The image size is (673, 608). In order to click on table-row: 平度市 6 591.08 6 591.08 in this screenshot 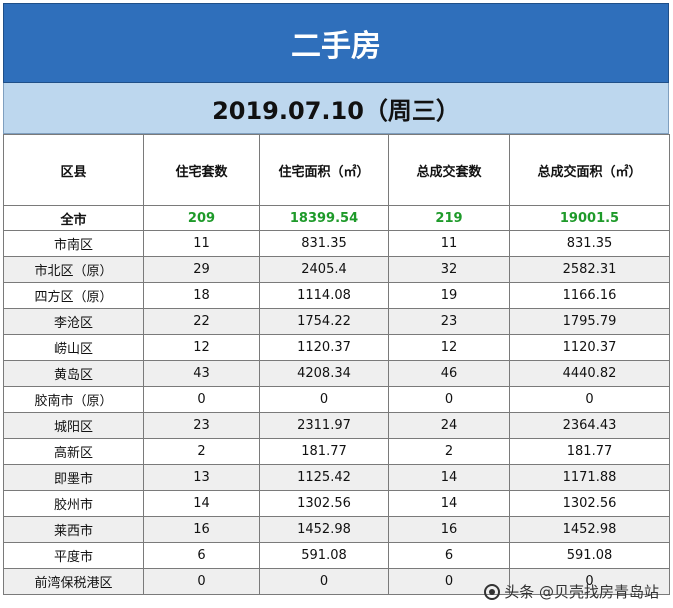, I will do `click(336, 555)`.